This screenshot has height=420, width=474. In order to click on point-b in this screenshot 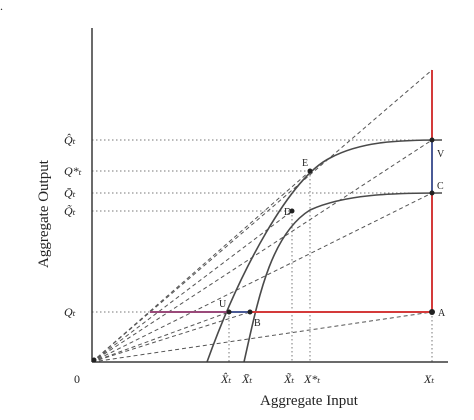, I will do `click(250, 312)`.